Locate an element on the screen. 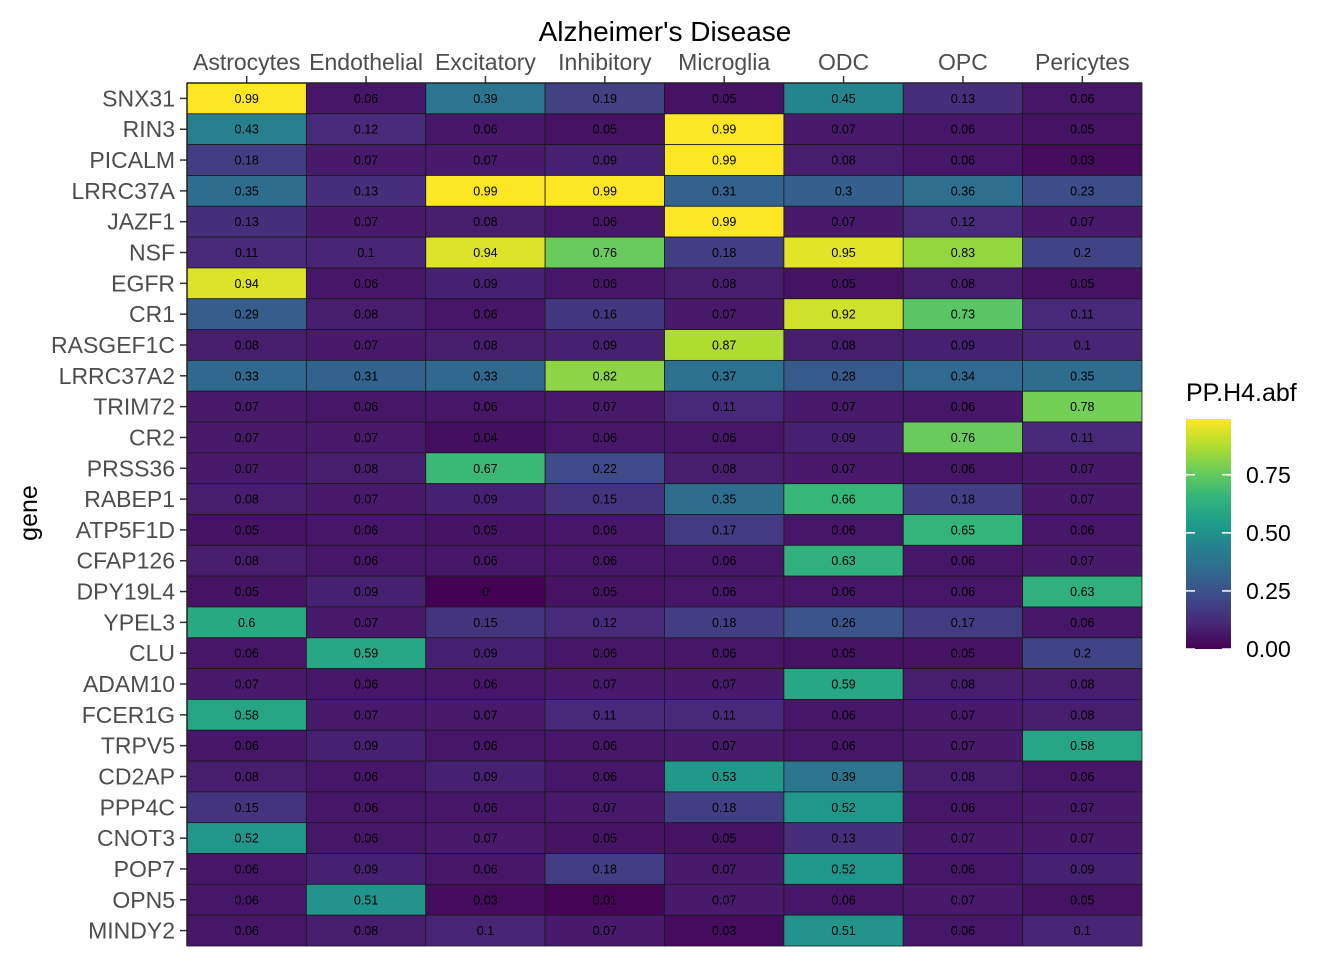 The image size is (1344, 965). row-label: CNOT3 is located at coordinates (136, 838).